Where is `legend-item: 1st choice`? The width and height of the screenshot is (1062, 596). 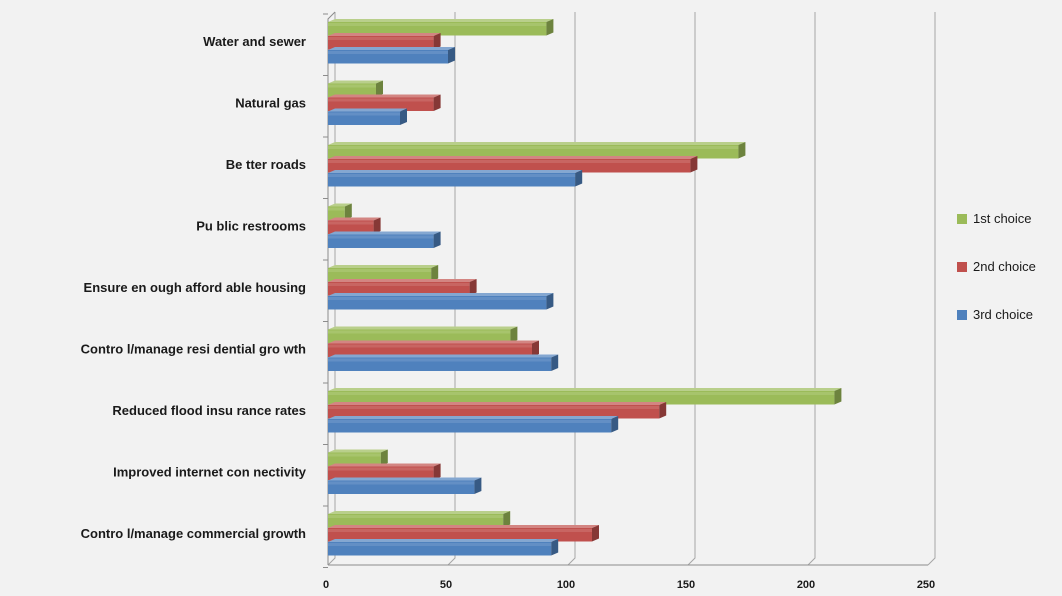
legend-item: 1st choice is located at coordinates (994, 218).